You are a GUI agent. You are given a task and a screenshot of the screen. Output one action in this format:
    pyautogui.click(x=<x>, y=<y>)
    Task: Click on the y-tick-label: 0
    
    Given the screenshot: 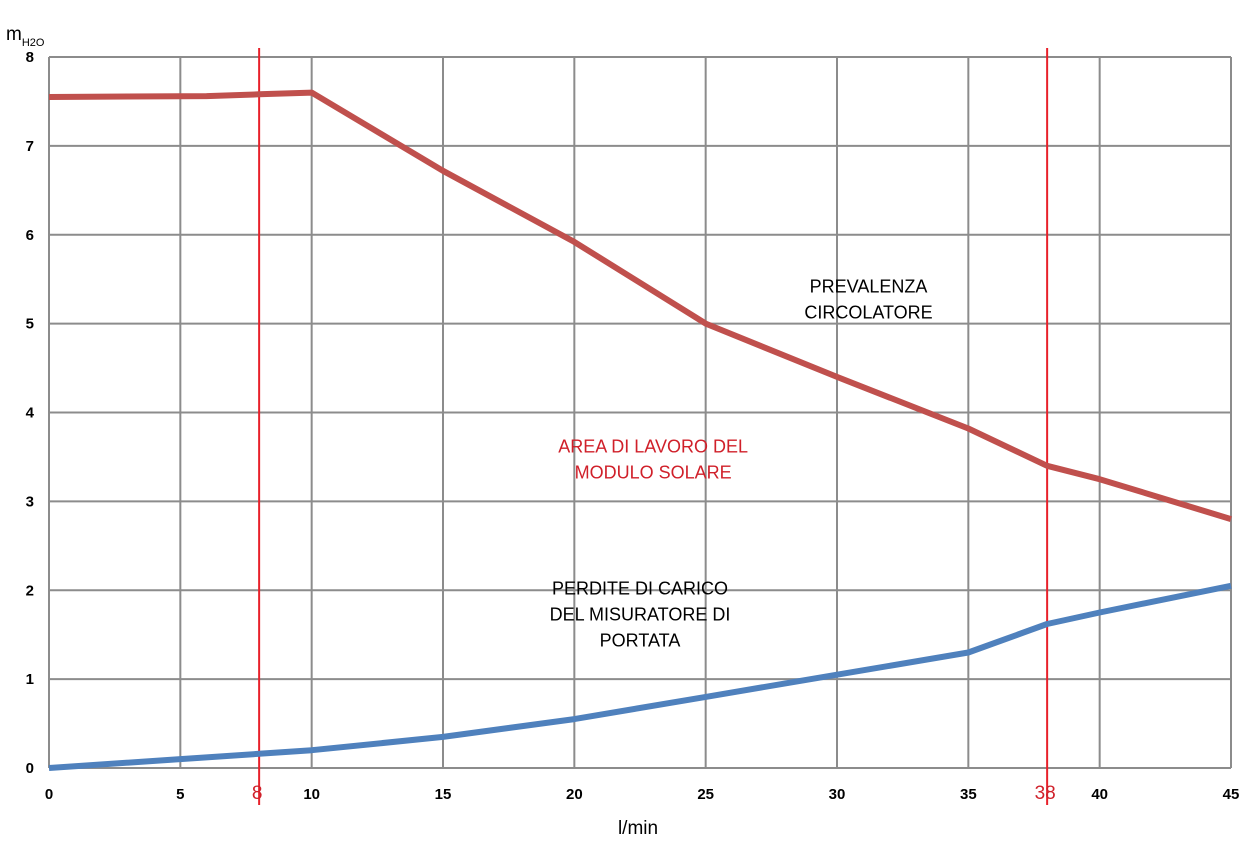 What is the action you would take?
    pyautogui.click(x=30, y=768)
    